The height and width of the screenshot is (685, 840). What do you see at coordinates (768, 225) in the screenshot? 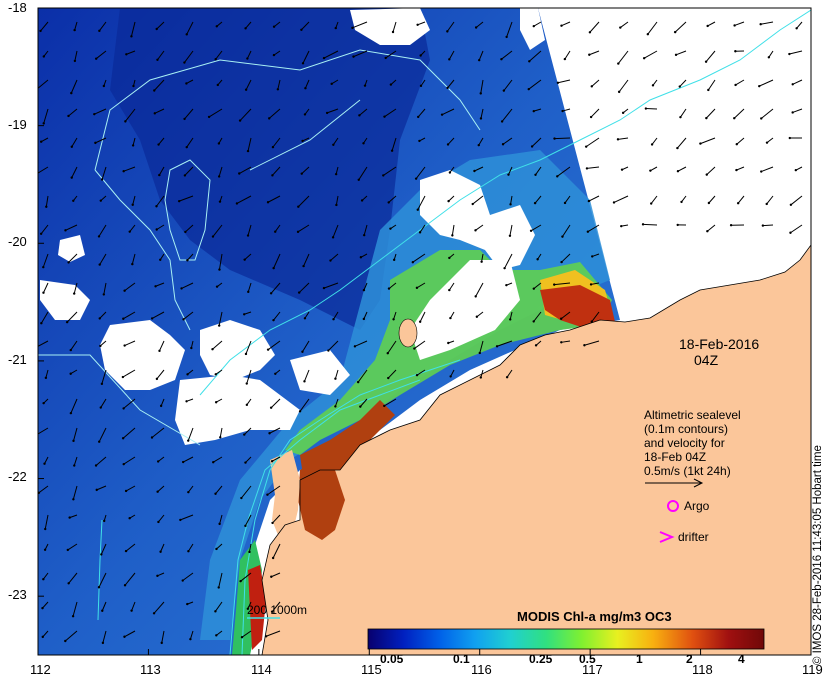
I see `velocity-vector` at bounding box center [768, 225].